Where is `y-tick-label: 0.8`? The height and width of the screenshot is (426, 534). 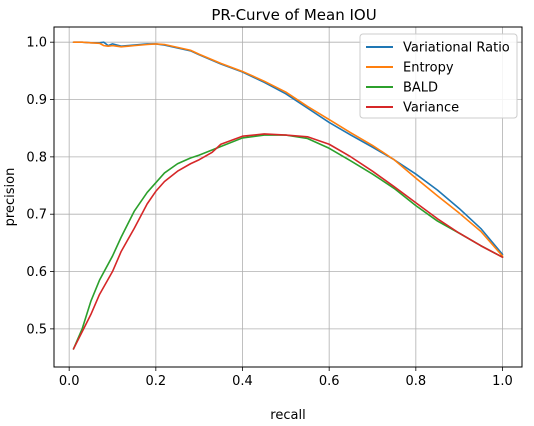
y-tick-label: 0.8 is located at coordinates (36, 157).